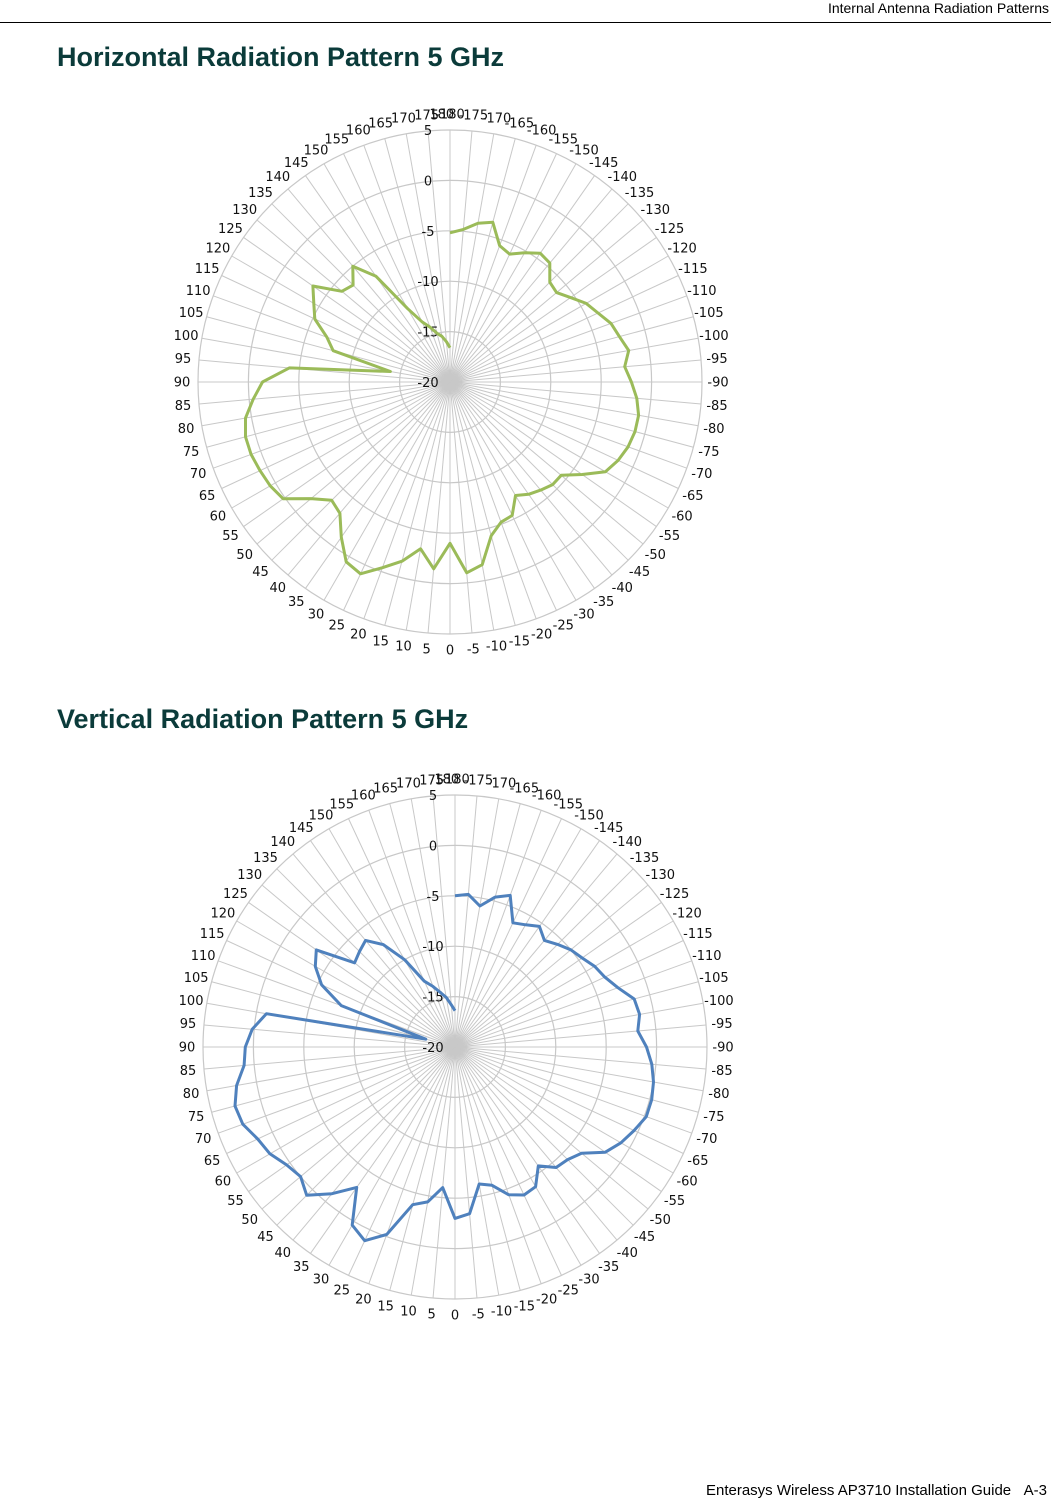 This screenshot has width=1051, height=1501. Describe the element at coordinates (569, 805) in the screenshot. I see `angle-tick-label: -155` at that location.